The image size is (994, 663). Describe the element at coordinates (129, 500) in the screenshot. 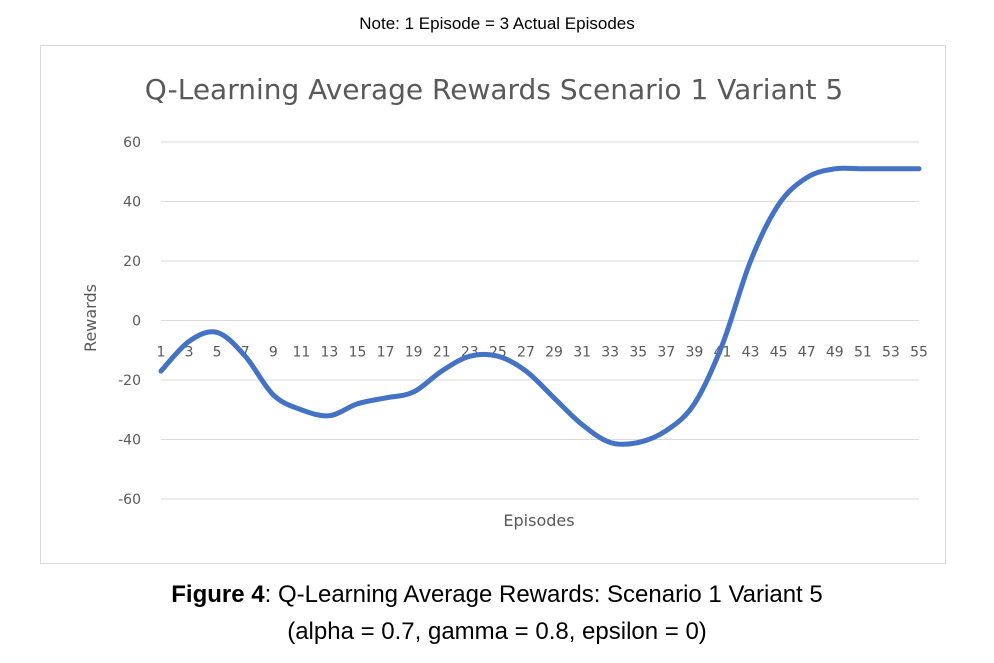

I see `y-tick-label: -60` at that location.